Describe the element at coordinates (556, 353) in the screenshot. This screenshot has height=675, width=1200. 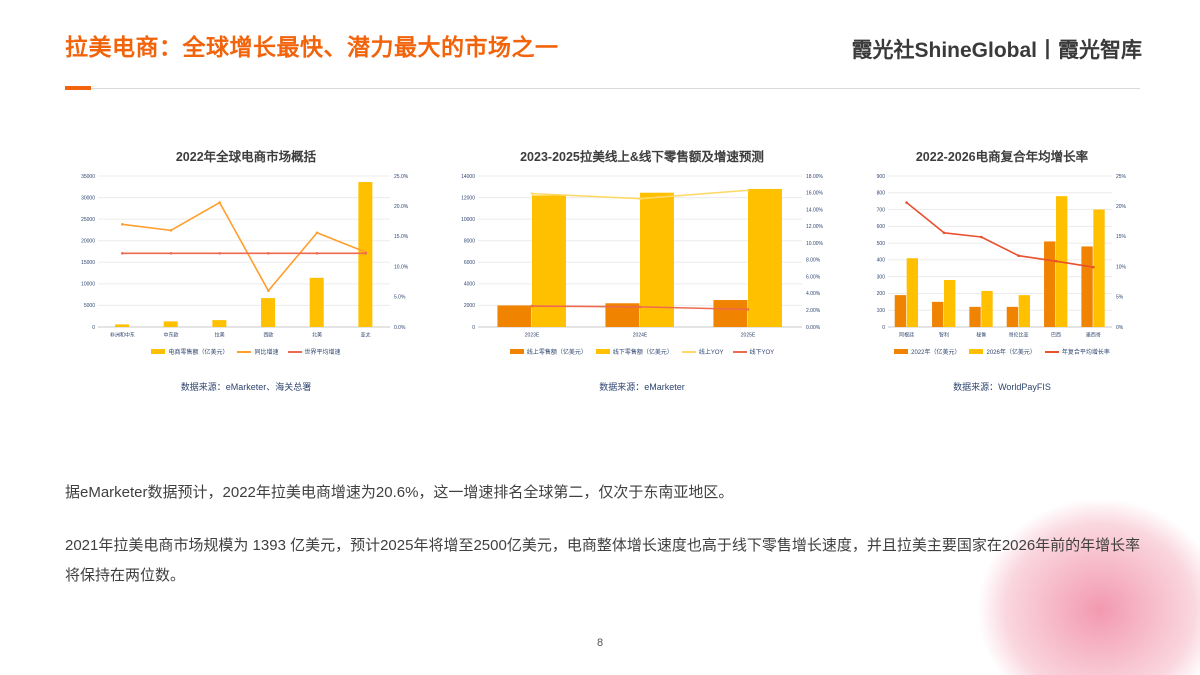
I see `legend-label: 线上零售额（亿美元）` at that location.